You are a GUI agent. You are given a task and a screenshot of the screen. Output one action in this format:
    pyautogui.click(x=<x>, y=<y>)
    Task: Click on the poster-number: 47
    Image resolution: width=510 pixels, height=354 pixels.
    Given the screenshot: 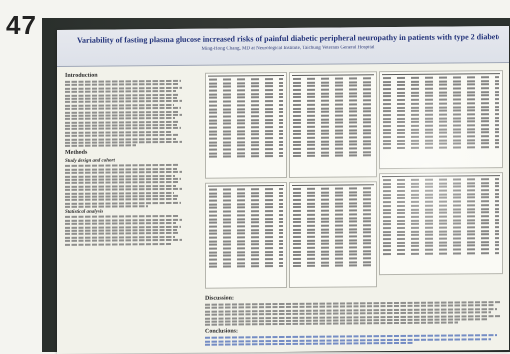 What is the action you would take?
    pyautogui.click(x=21, y=25)
    